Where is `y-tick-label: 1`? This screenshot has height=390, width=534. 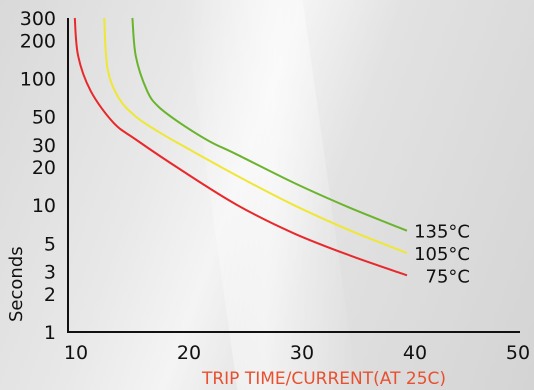
y-tick-label: 1 is located at coordinates (50, 333).